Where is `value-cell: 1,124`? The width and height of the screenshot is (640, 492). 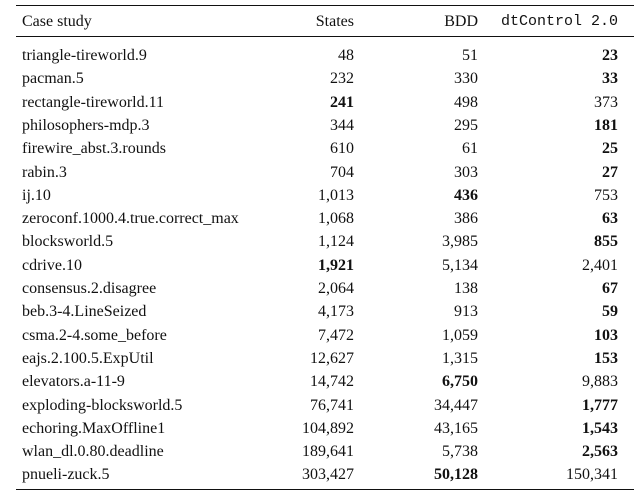
value-cell: 1,124 is located at coordinates (336, 242).